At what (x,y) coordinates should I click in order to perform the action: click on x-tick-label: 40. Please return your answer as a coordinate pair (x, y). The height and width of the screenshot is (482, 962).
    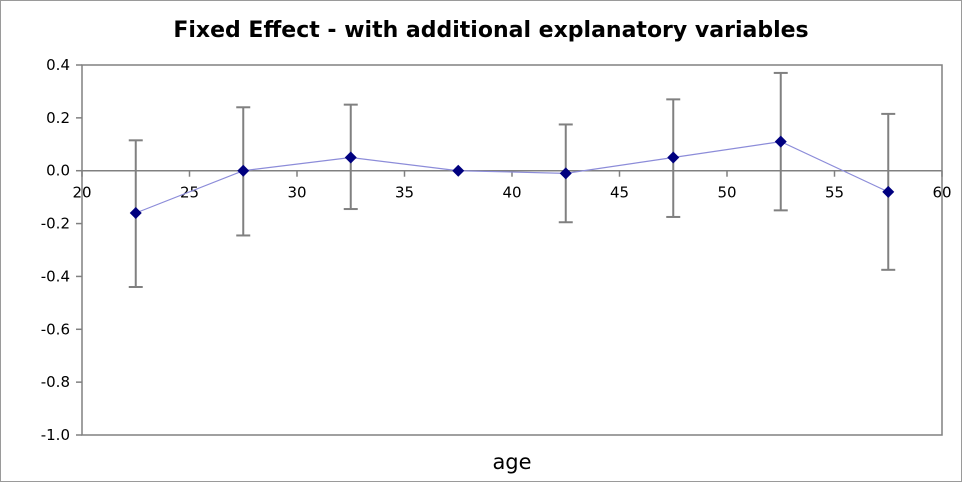
    Looking at the image, I should click on (511, 193).